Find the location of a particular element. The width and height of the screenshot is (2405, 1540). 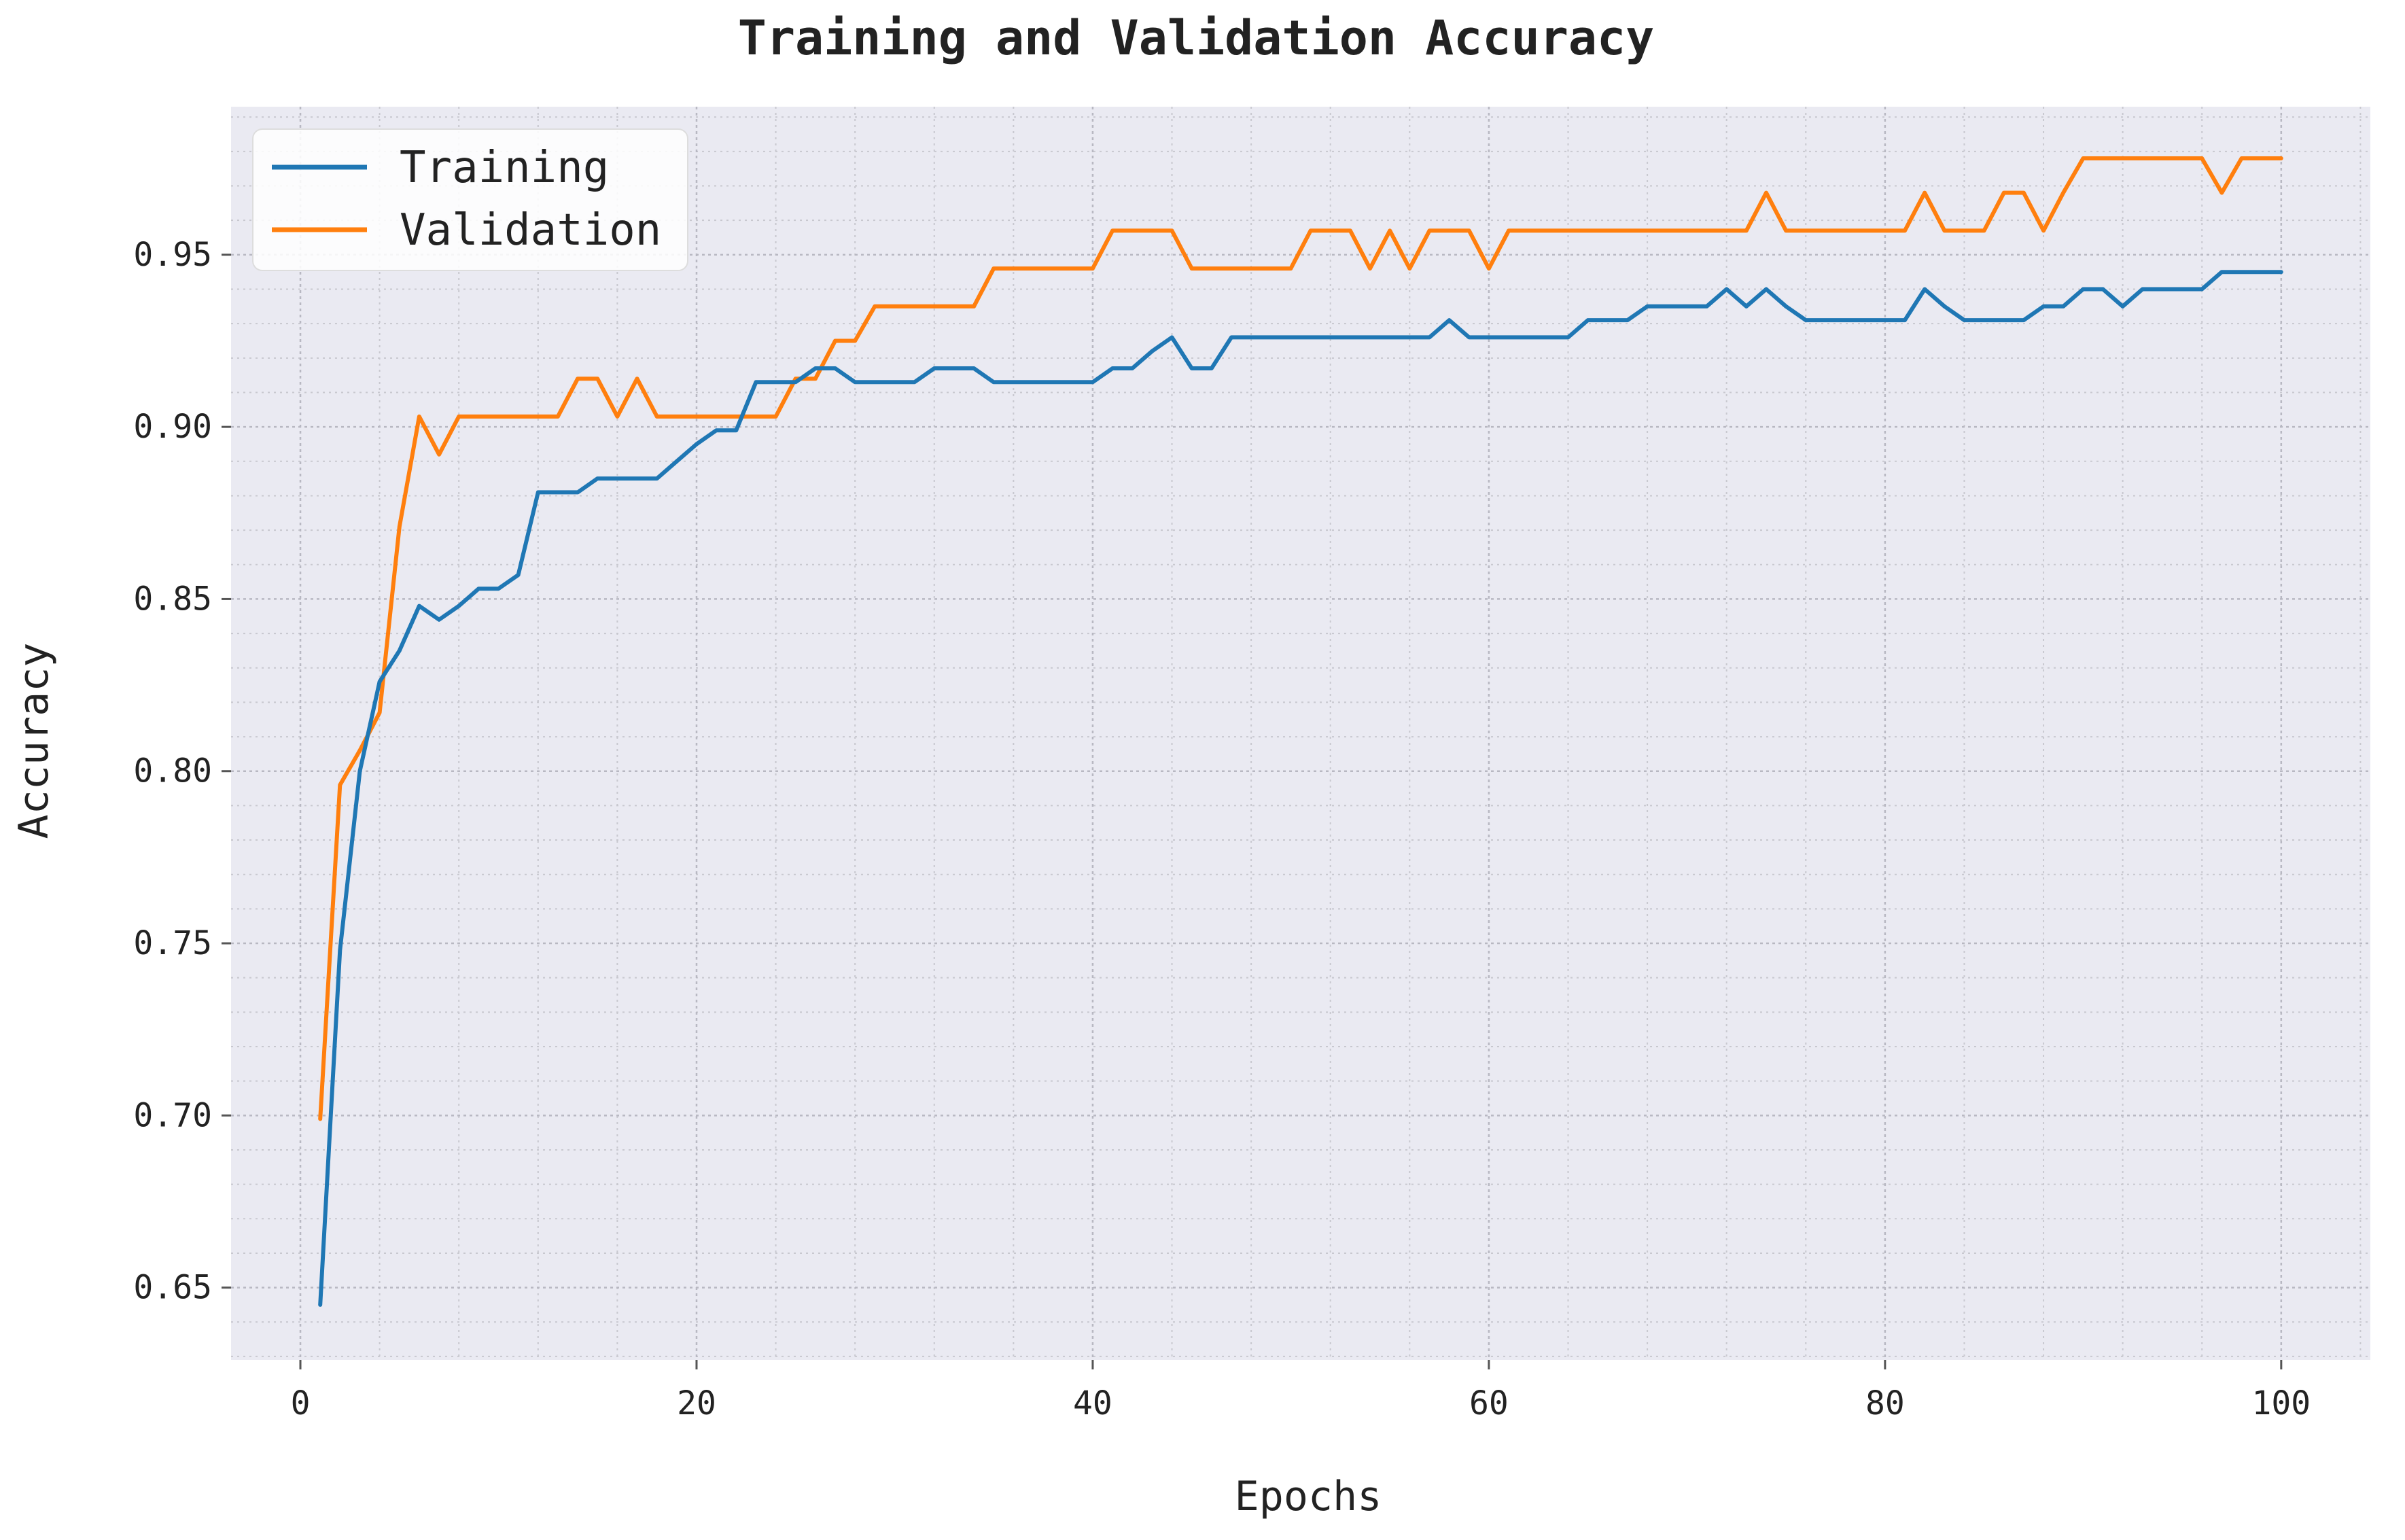

legend: Training Validation is located at coordinates (470, 200).